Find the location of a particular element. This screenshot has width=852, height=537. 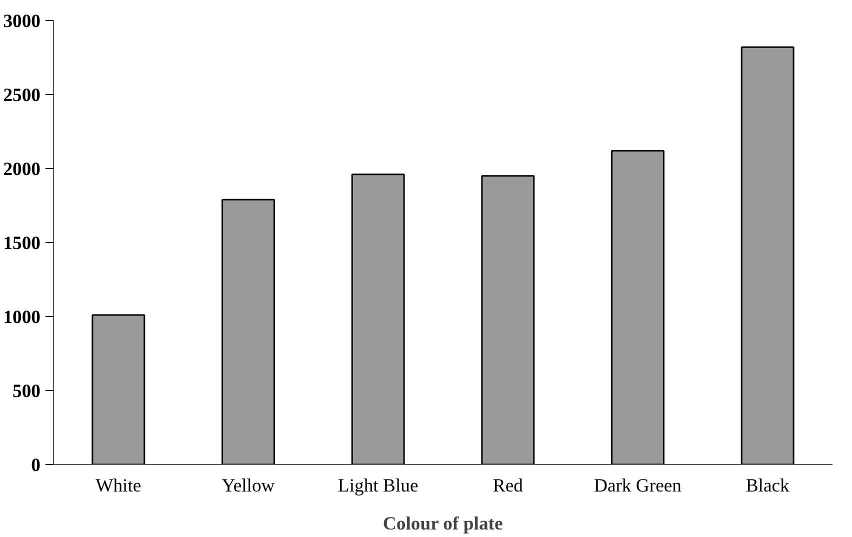

x-tick-label: Dark Green is located at coordinates (638, 486).